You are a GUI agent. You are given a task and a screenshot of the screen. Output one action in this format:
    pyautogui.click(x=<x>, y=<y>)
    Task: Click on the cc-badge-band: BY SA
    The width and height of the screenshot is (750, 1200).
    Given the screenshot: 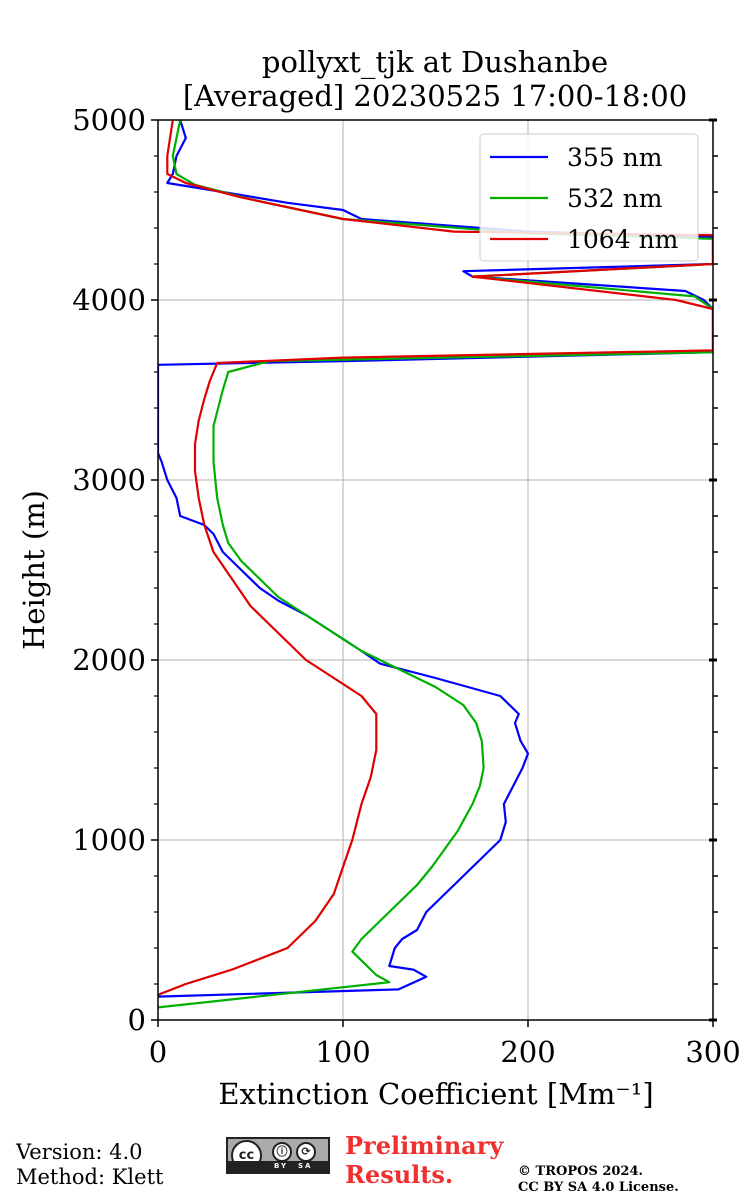 What is the action you would take?
    pyautogui.click(x=278, y=1166)
    